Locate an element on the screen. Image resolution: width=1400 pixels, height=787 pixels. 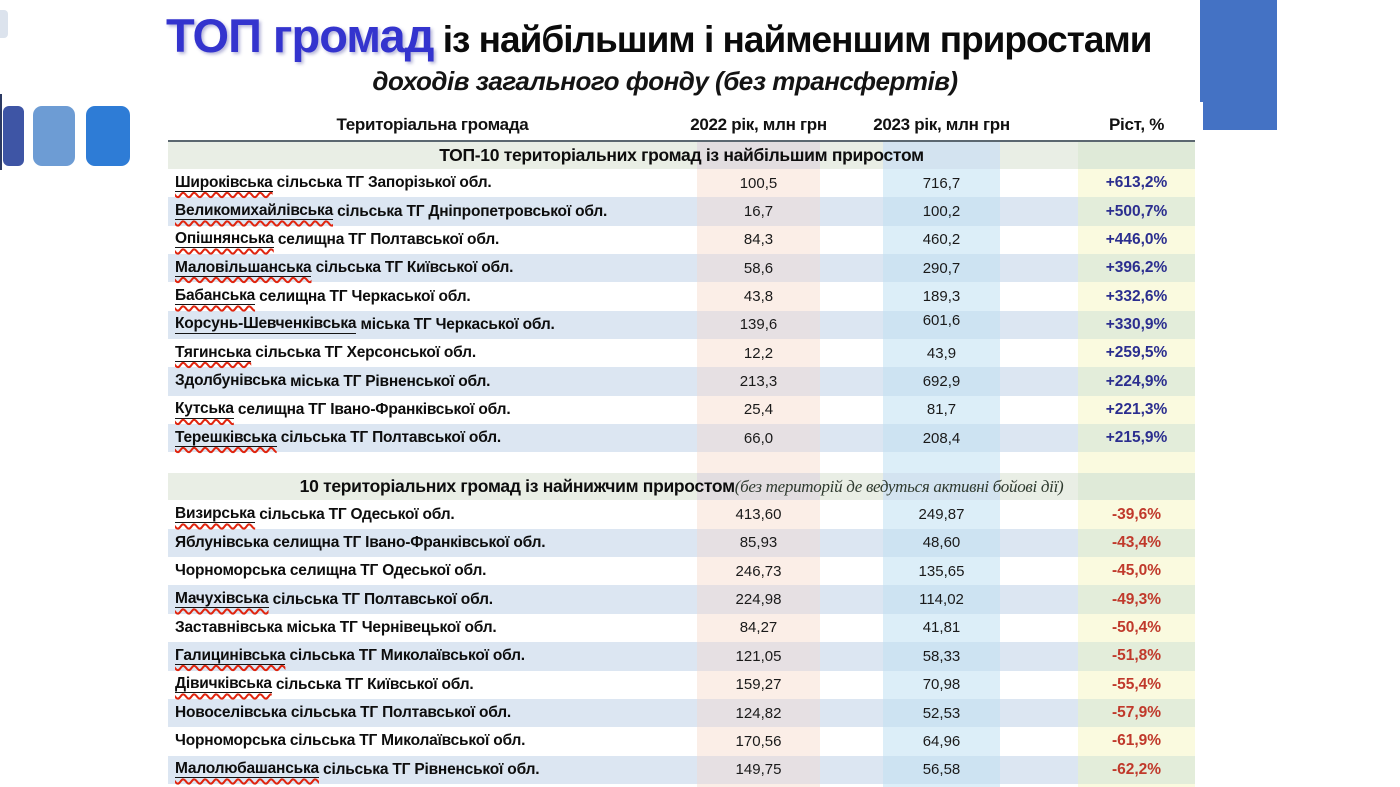
corner-shape is located at coordinates (4, 24).